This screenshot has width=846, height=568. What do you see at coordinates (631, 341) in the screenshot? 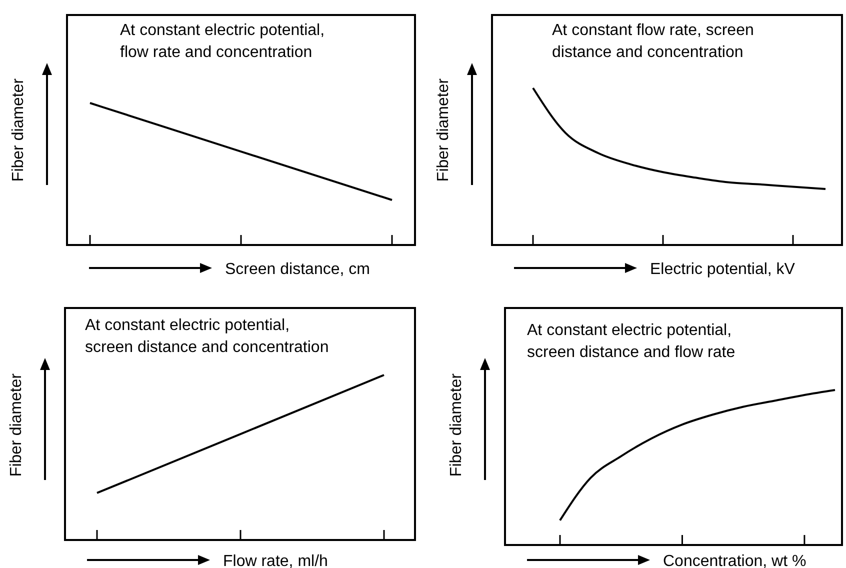
I see `text: At constant electric potential, screen distance and flow rate` at bounding box center [631, 341].